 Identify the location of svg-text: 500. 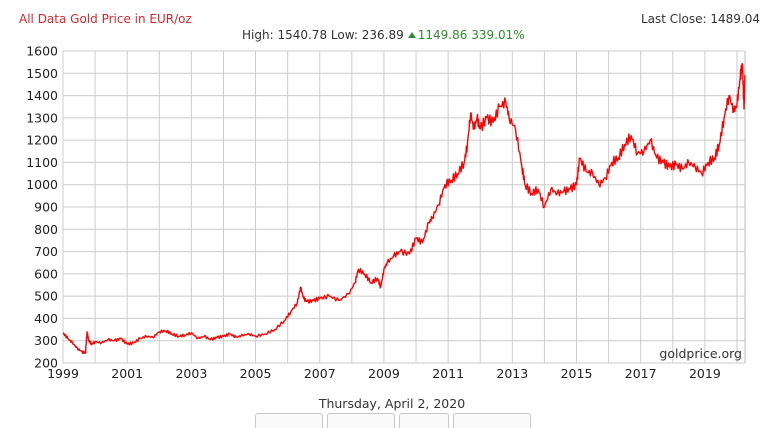
(46, 296).